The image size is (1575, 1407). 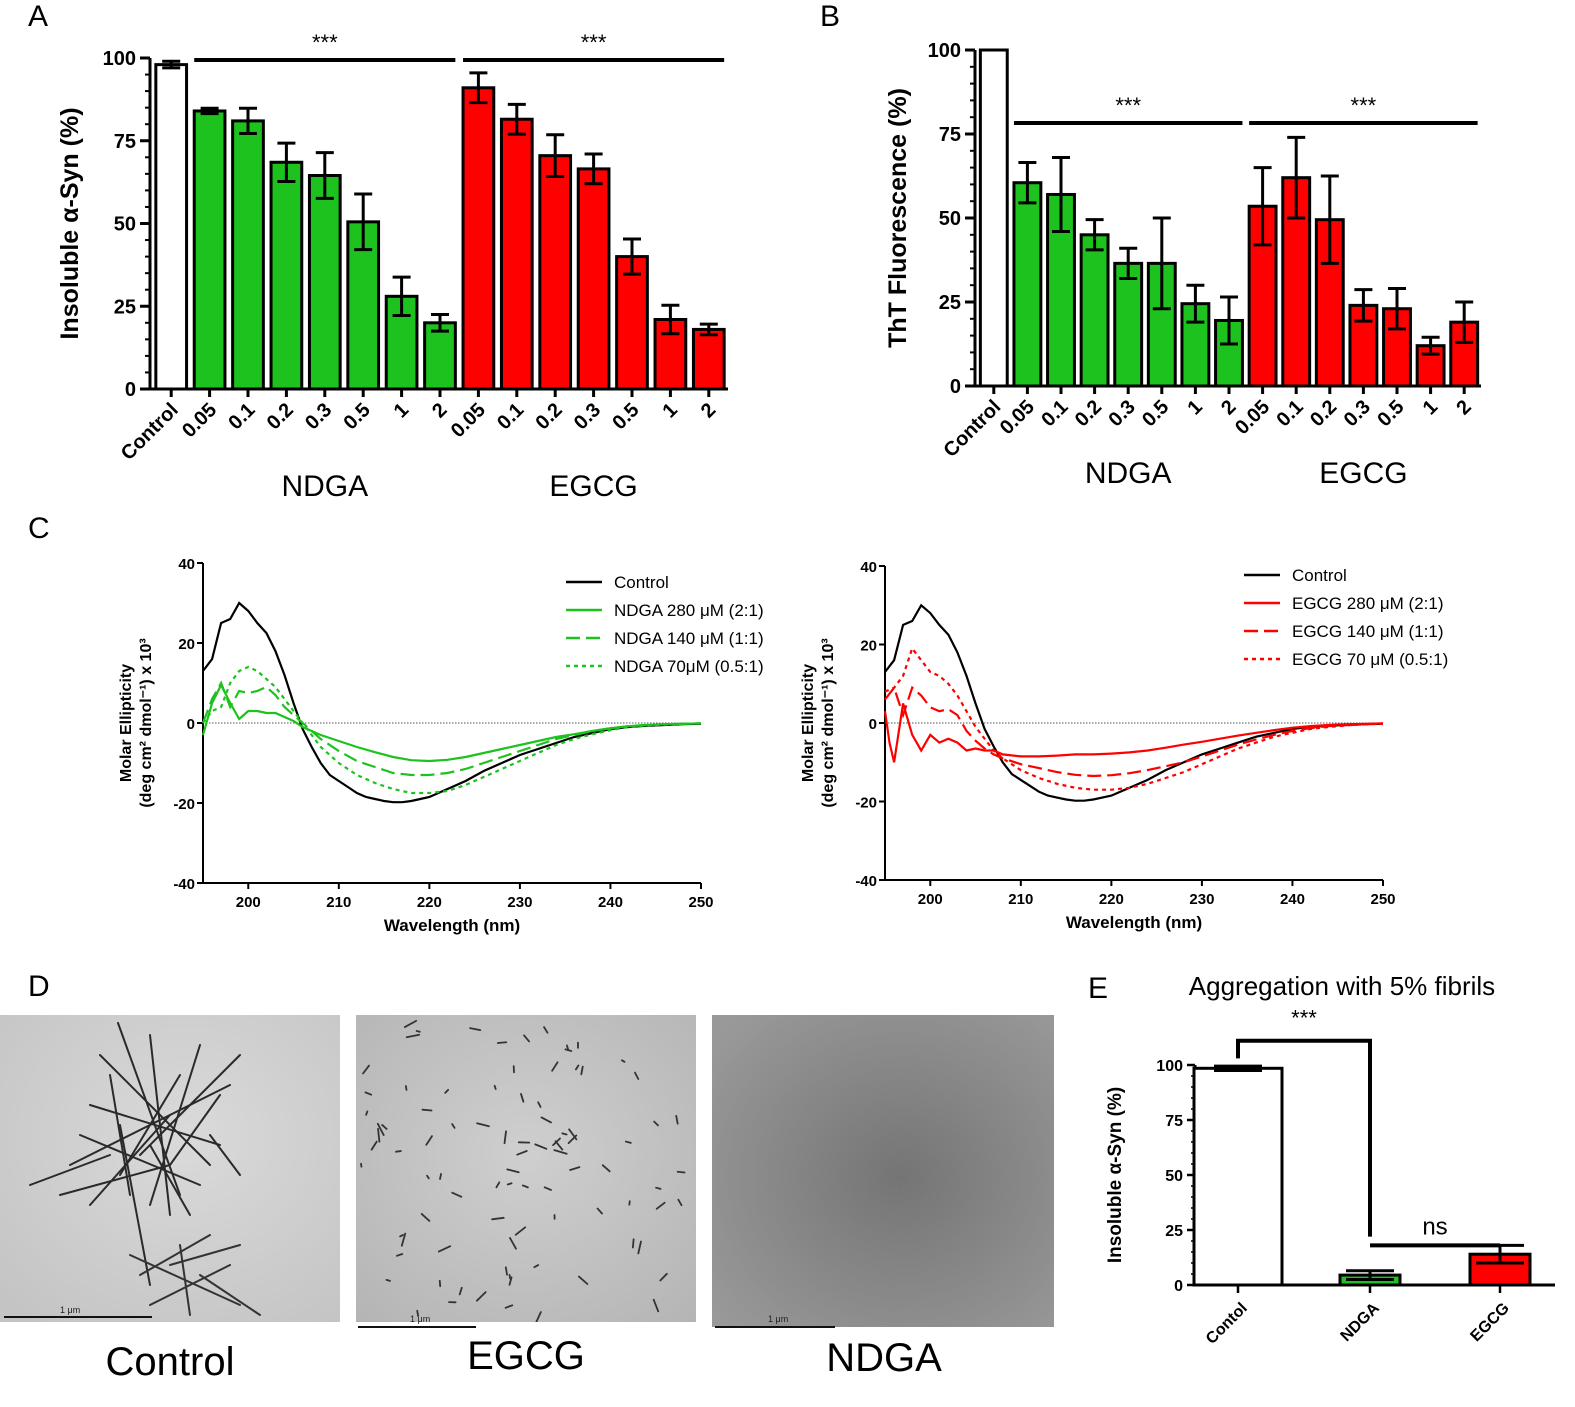 What do you see at coordinates (1304, 1017) in the screenshot?
I see `significance-label-e: ***` at bounding box center [1304, 1017].